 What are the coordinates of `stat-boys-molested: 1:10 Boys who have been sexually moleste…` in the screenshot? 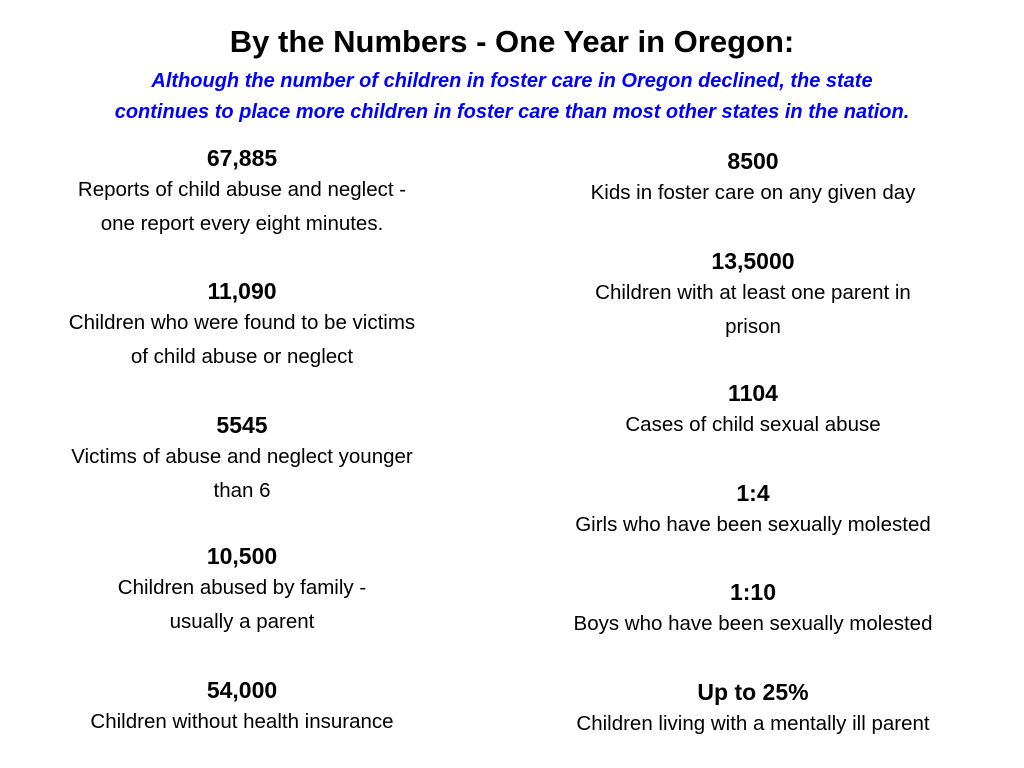 It's located at (753, 609).